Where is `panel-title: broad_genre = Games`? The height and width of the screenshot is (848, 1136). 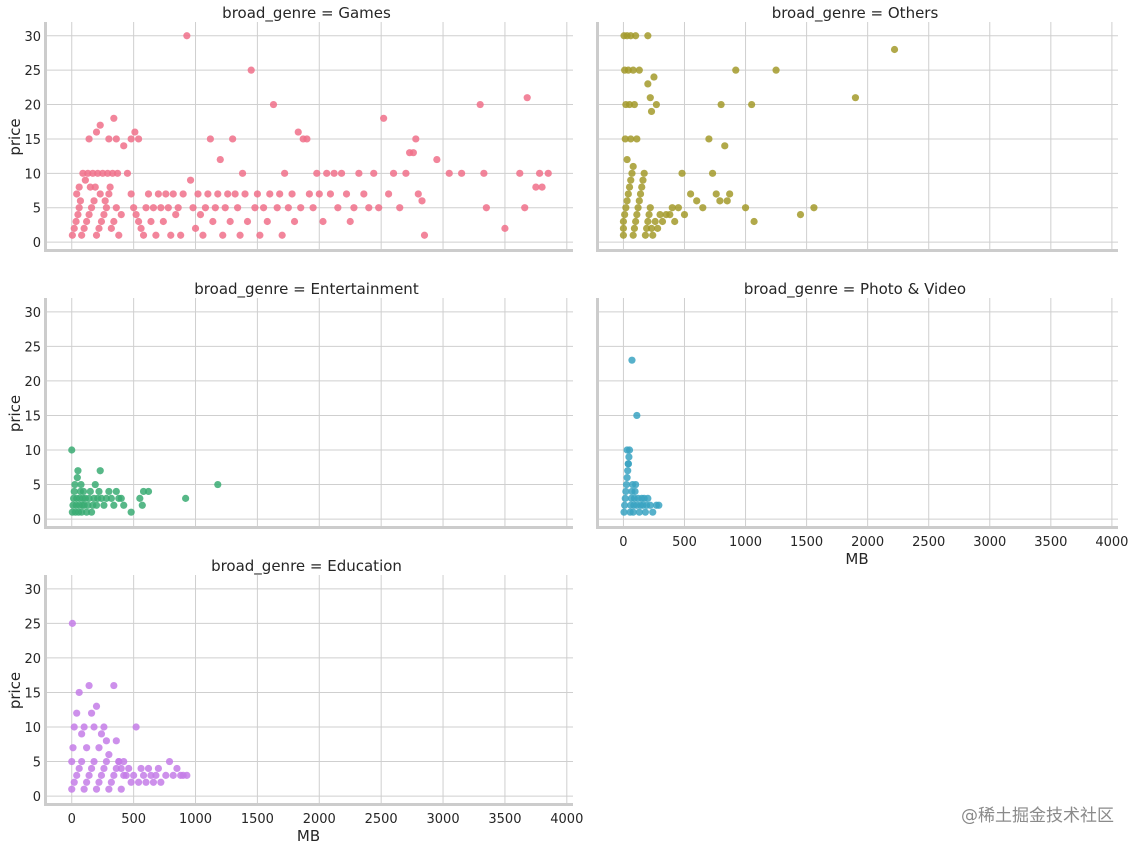
panel-title: broad_genre = Games is located at coordinates (306, 13).